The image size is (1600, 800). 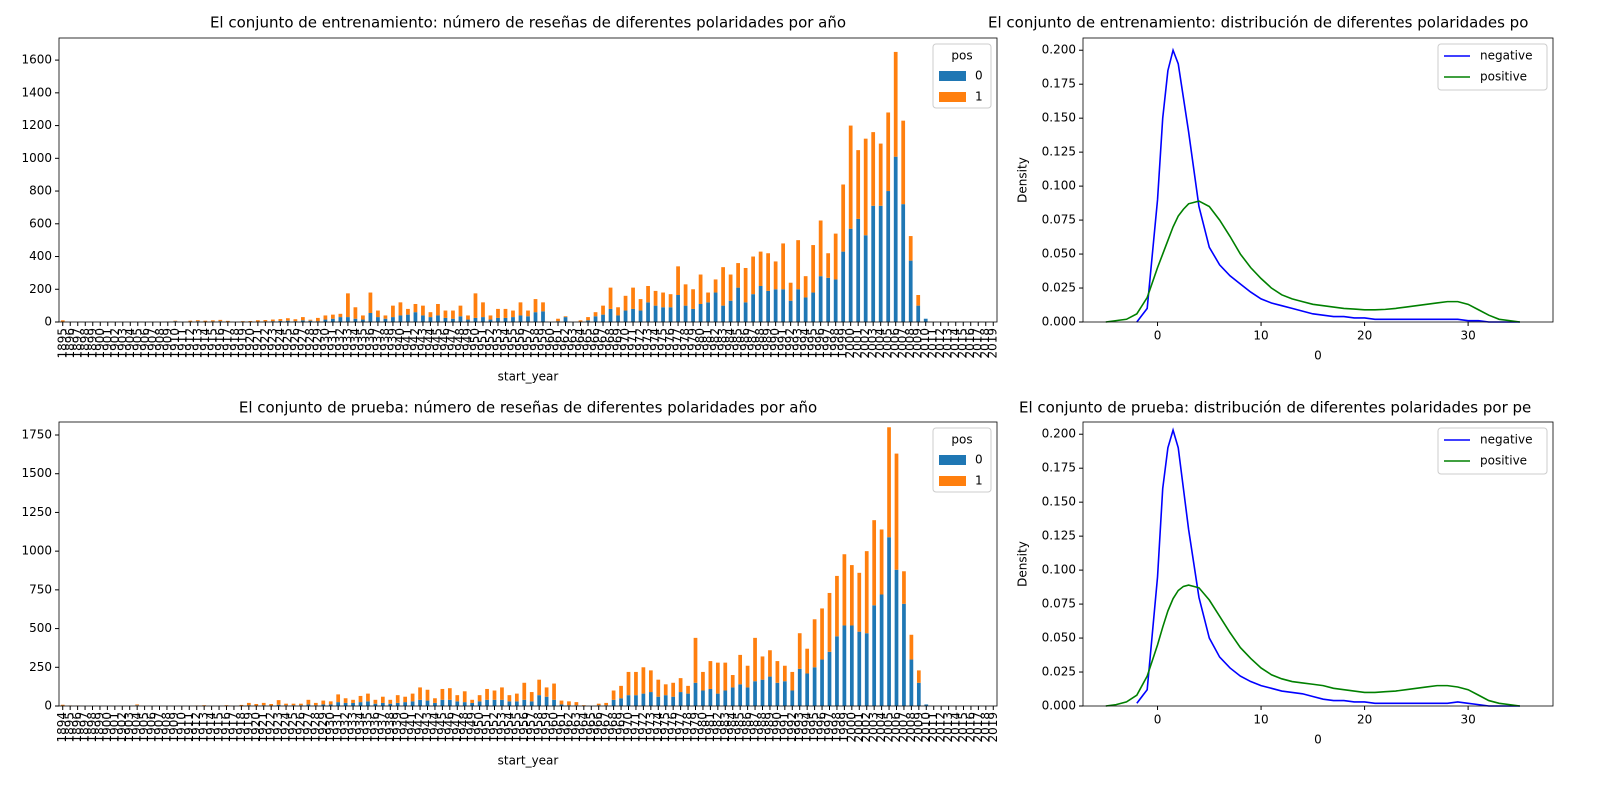 I want to click on x-tick-label: 1967, so click(x=603, y=343).